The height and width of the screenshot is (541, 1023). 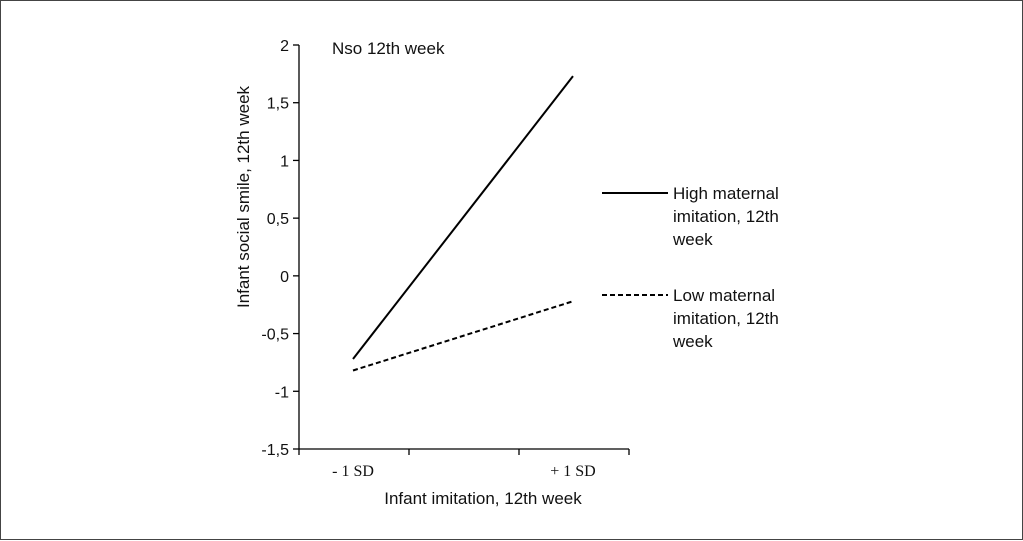 I want to click on series-line-low, so click(x=463, y=336).